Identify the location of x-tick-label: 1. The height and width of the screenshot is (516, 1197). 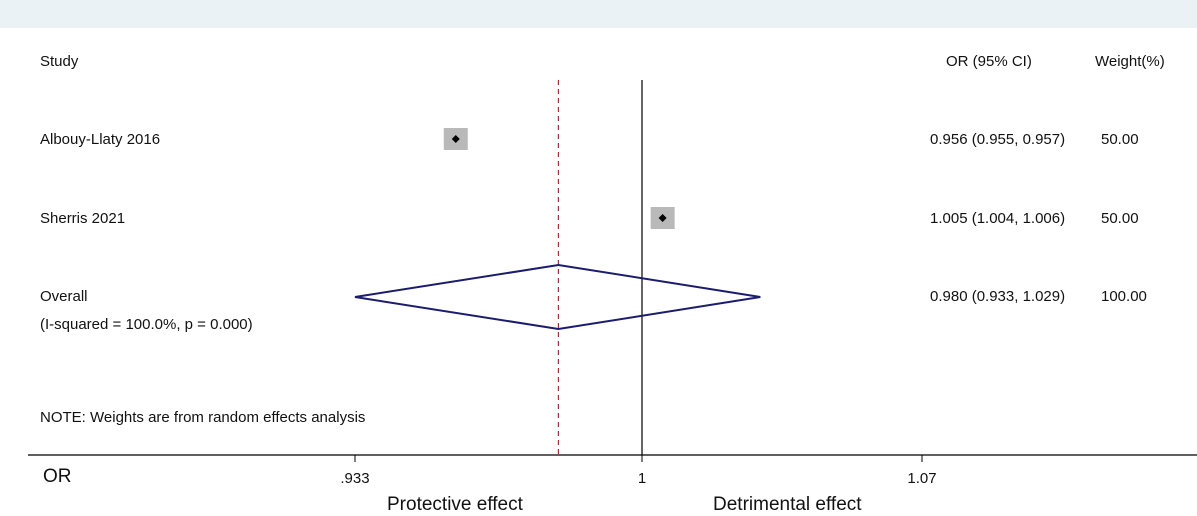
(642, 478).